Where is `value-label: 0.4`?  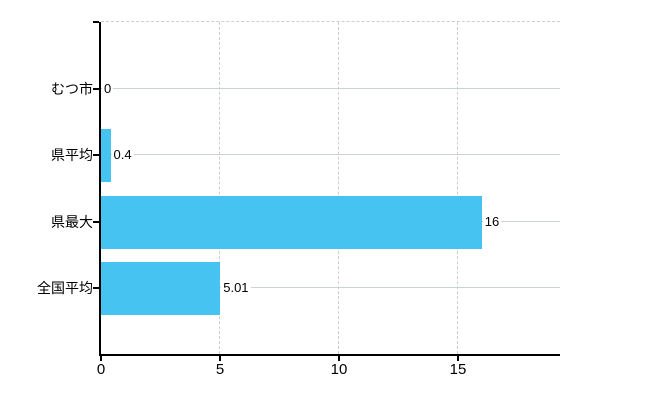 value-label: 0.4 is located at coordinates (122, 155).